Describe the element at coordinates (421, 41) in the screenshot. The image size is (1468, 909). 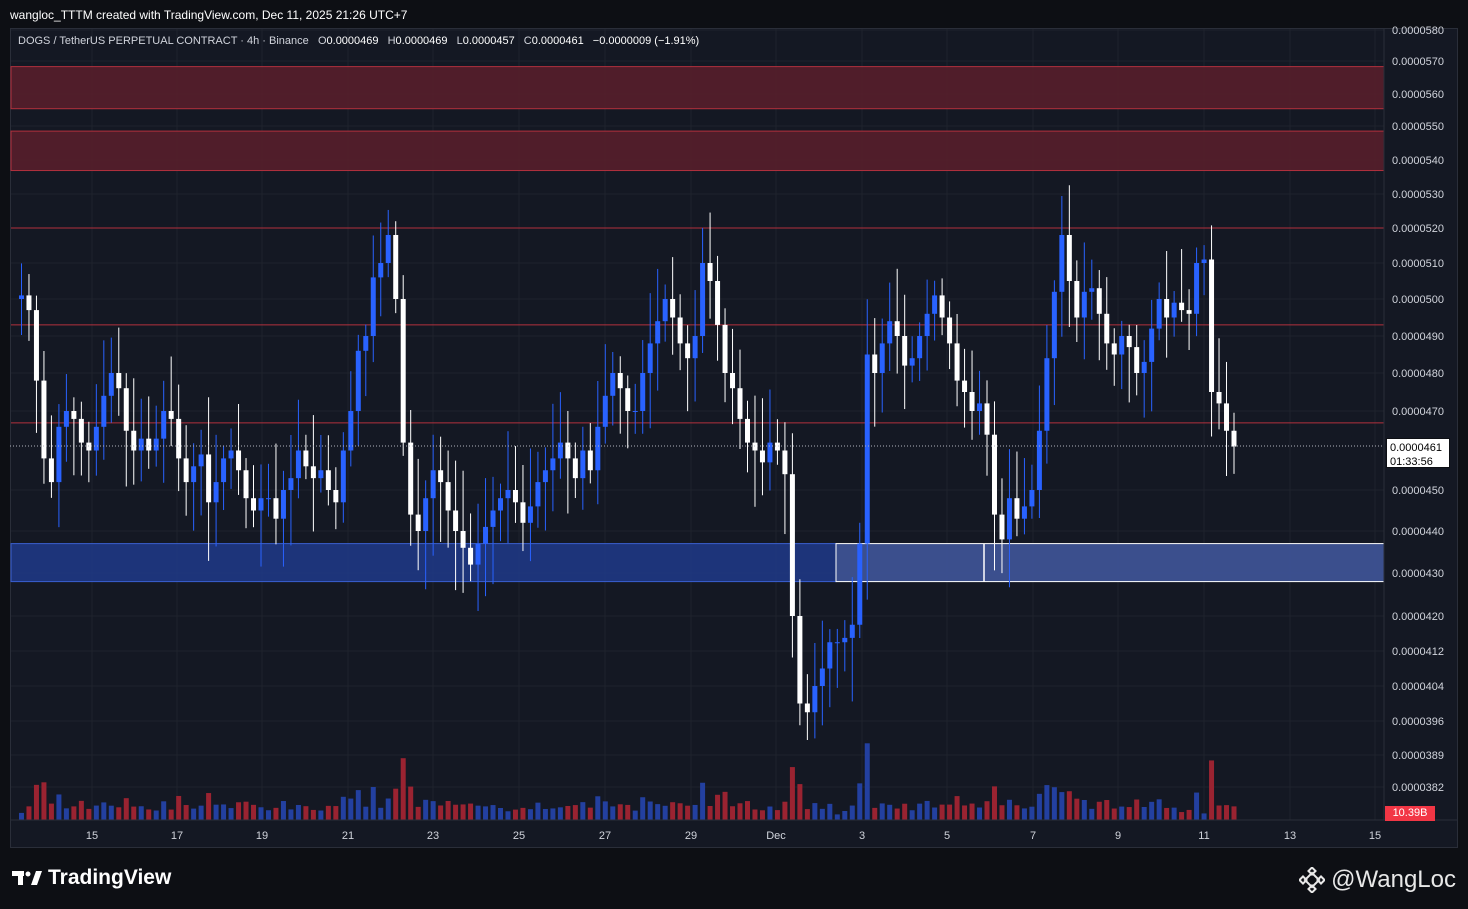
I see `legend-high: 0.0000469` at that location.